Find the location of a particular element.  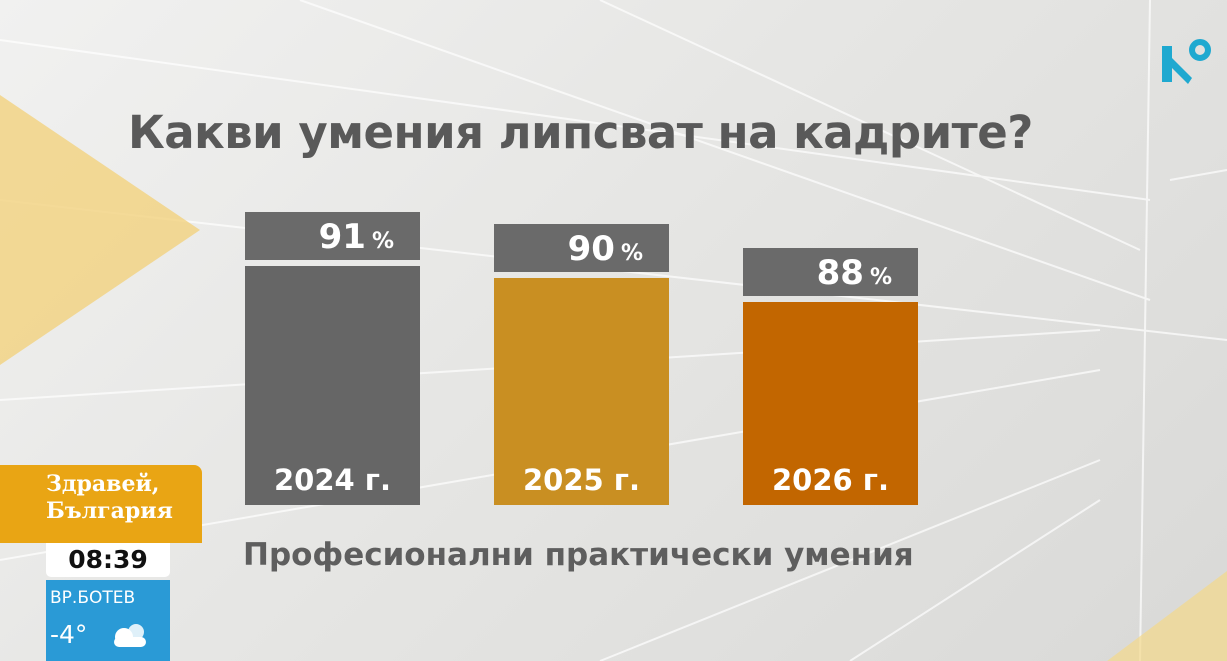

data-label: 90% is located at coordinates (581, 248).